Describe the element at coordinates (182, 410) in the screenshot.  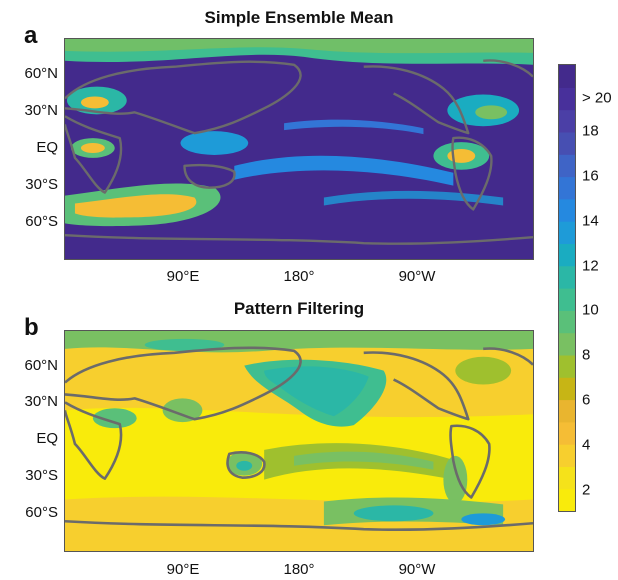
I see `region-maritime-b` at that location.